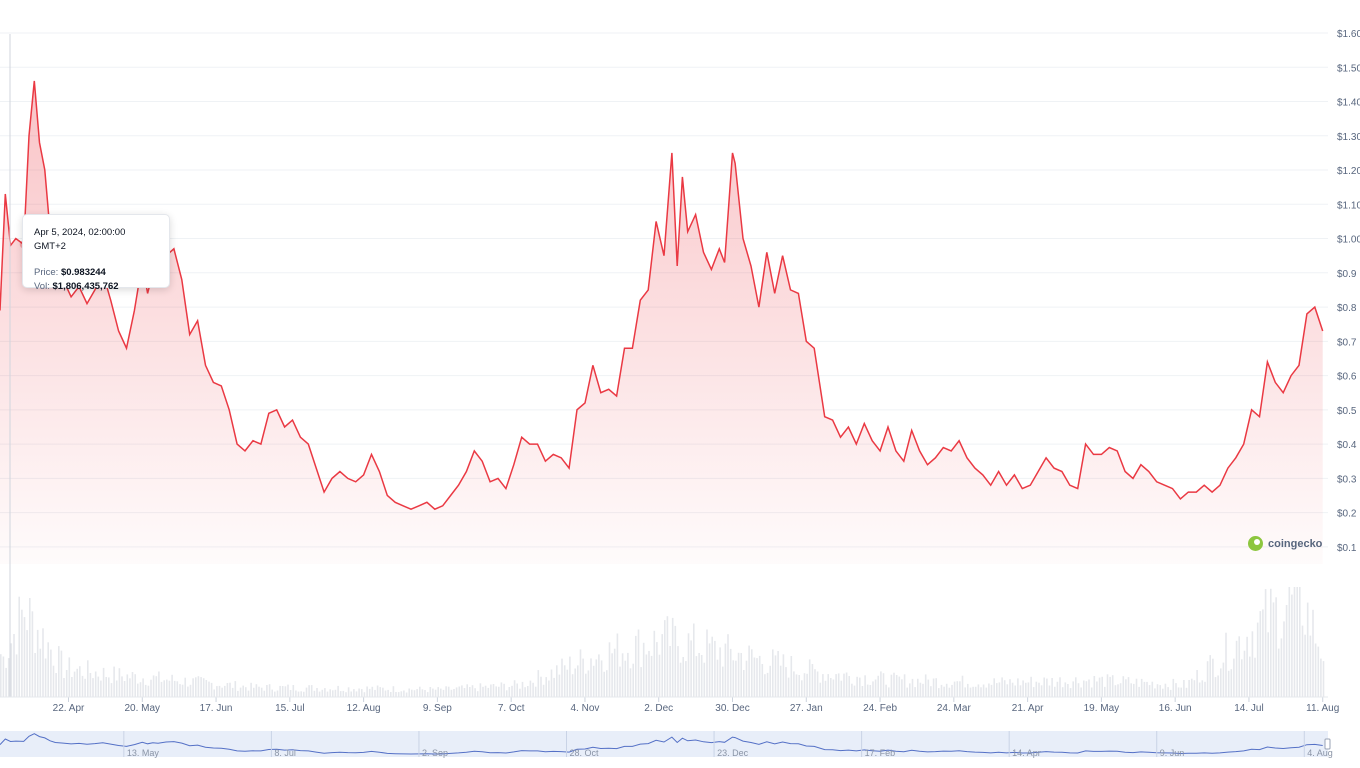 Image resolution: width=1360 pixels, height=768 pixels. I want to click on x-tick-label: 24. Mar, so click(954, 708).